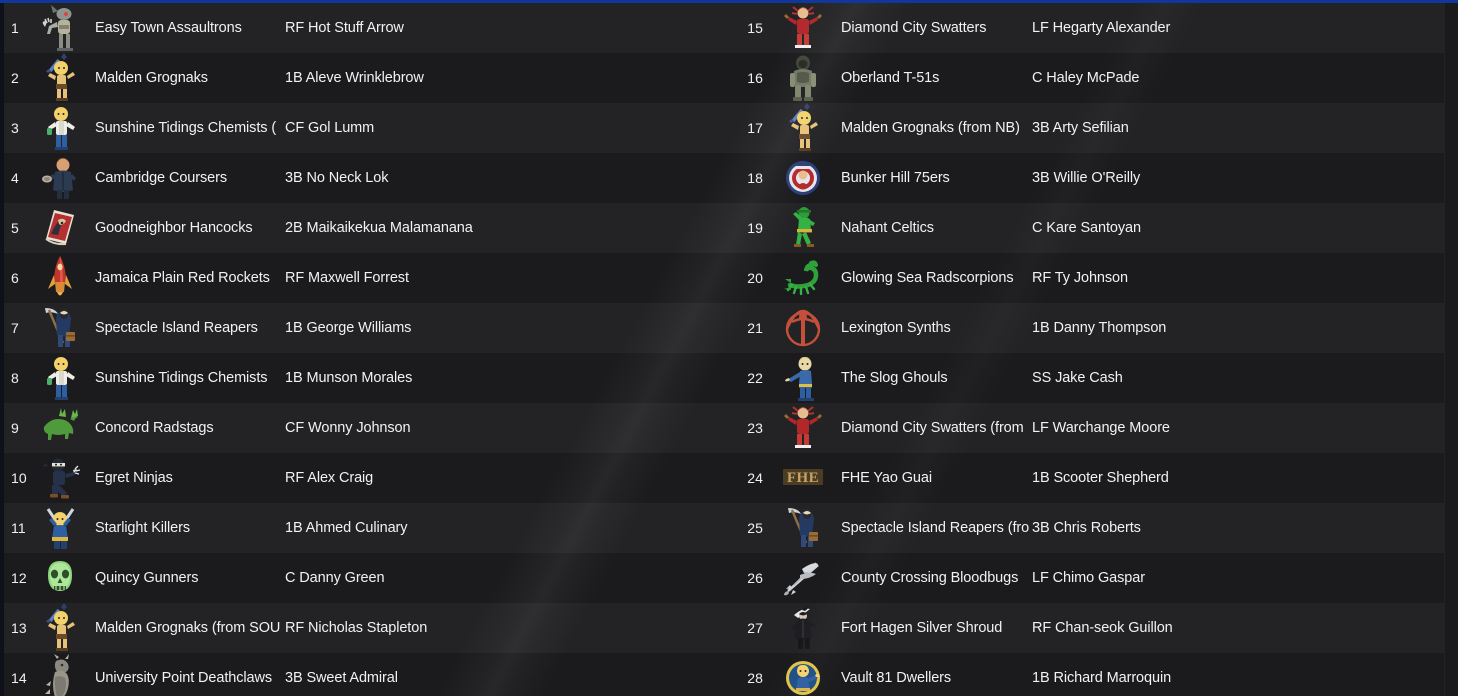 The image size is (1458, 696). What do you see at coordinates (1101, 428) in the screenshot?
I see `player-name: LF Warchange Moore` at bounding box center [1101, 428].